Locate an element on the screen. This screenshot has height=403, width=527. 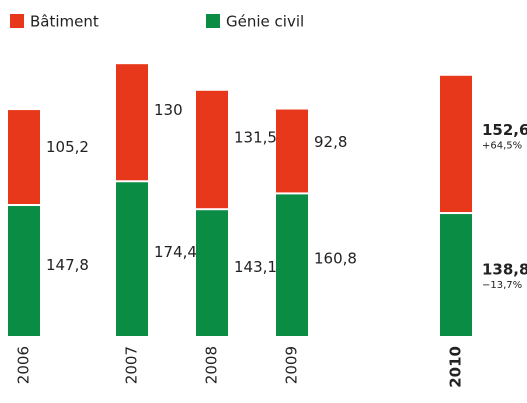
legend-label: Génie civil is located at coordinates (265, 22).